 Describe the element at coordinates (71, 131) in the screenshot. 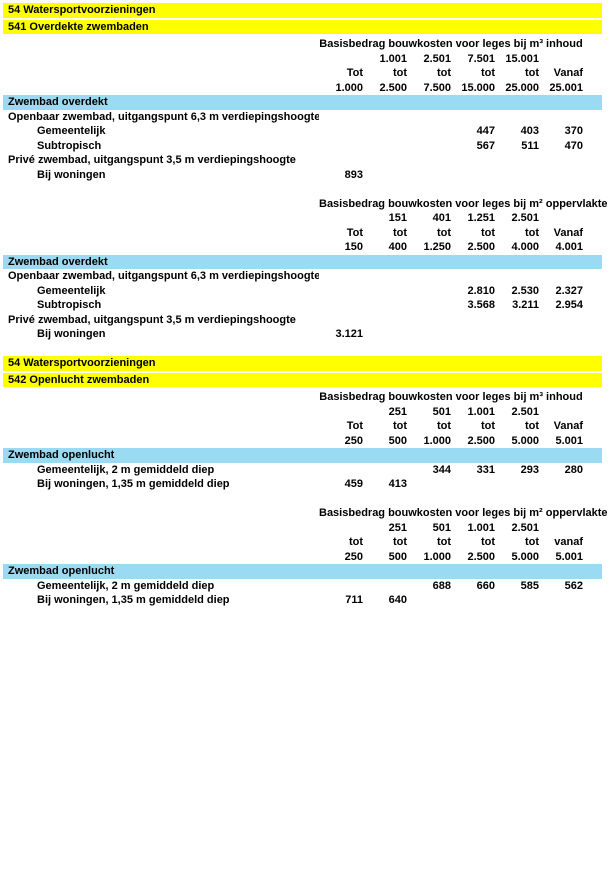

I see `row-label: Gemeentelijk` at that location.